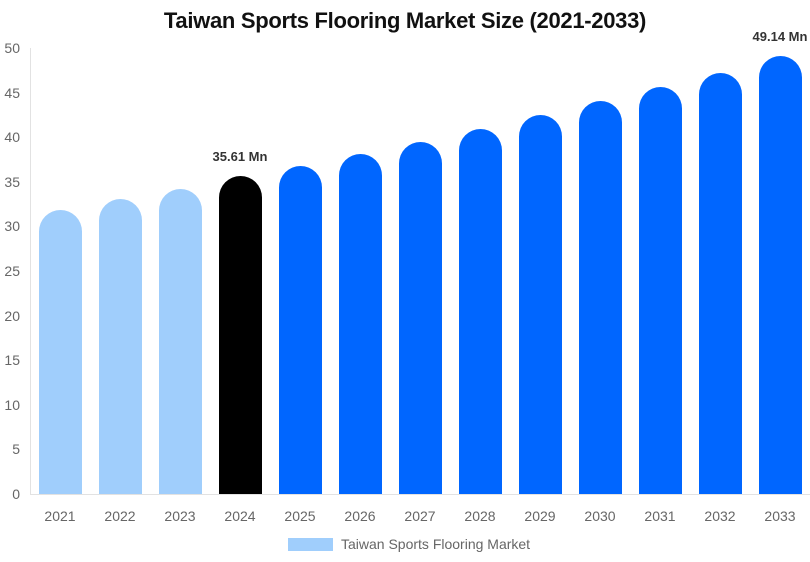 This screenshot has height=562, width=810. What do you see at coordinates (12, 360) in the screenshot?
I see `y-tick-label: 15` at bounding box center [12, 360].